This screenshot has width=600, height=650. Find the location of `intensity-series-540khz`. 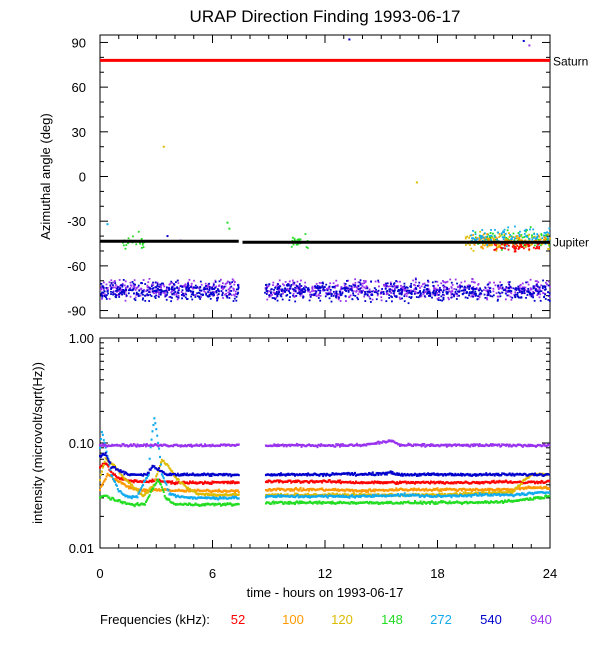

intensity-series-540khz is located at coordinates (325, 465).